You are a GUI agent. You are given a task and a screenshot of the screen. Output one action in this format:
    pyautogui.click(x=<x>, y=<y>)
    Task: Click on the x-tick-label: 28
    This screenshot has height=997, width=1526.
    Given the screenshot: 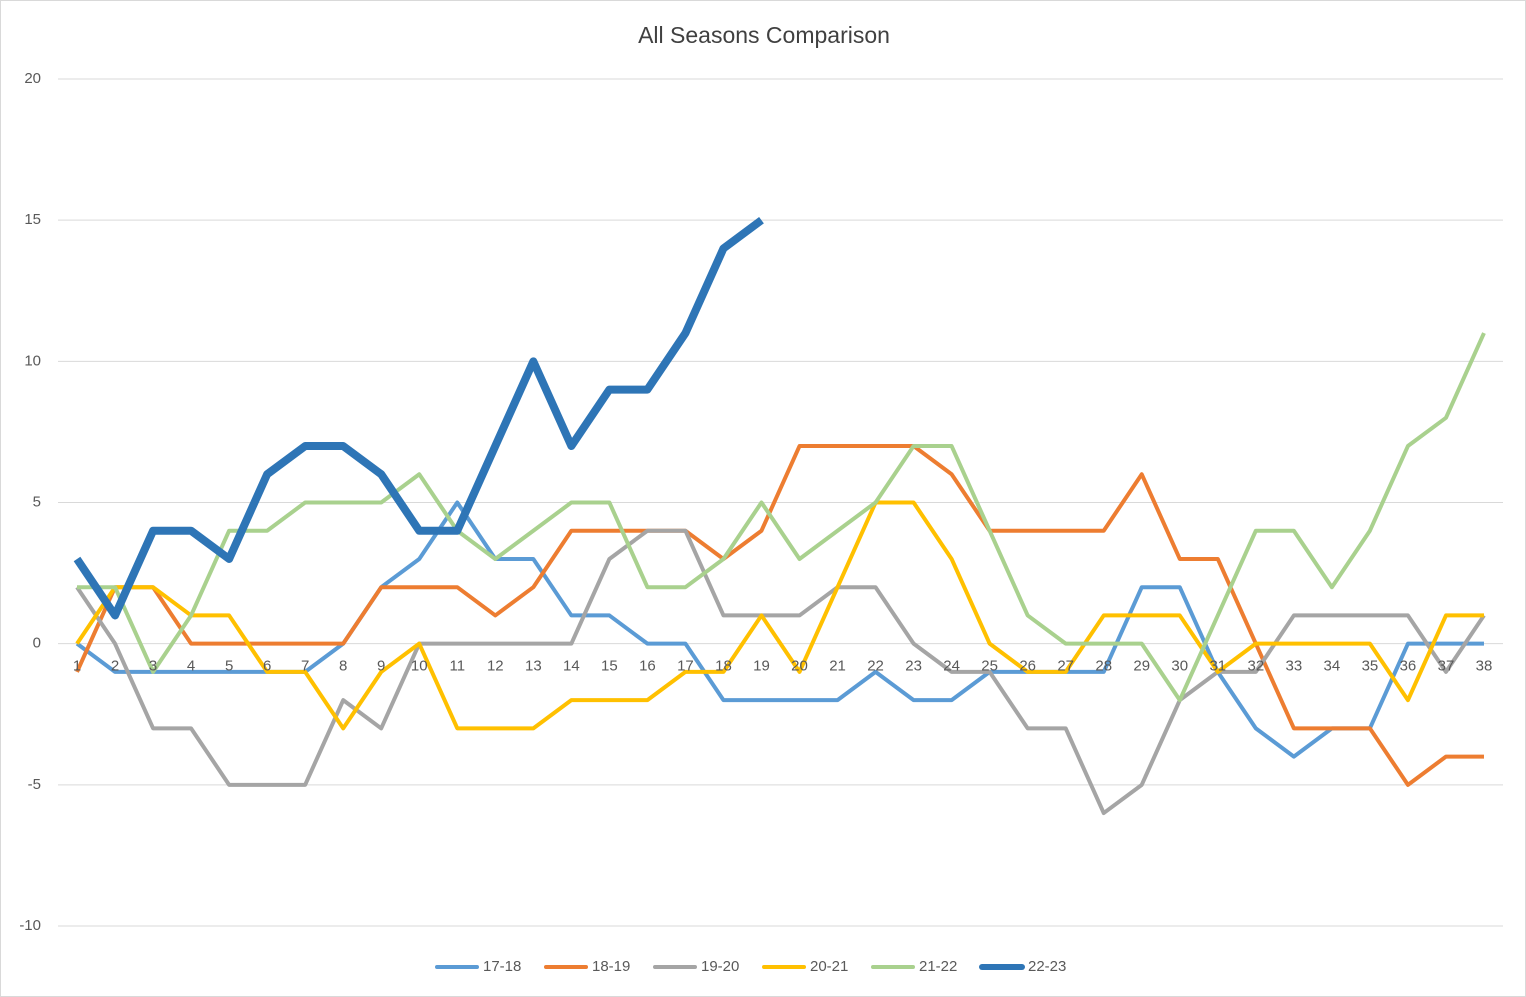 What is the action you would take?
    pyautogui.click(x=1103, y=666)
    